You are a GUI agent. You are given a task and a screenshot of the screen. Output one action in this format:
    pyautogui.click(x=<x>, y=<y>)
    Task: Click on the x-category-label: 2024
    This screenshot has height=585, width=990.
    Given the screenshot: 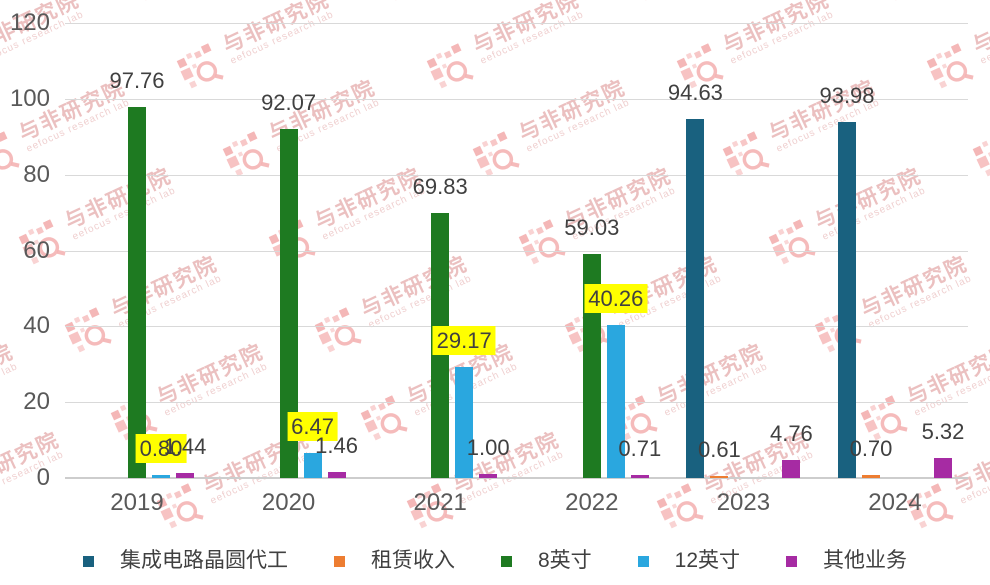 What is the action you would take?
    pyautogui.click(x=895, y=502)
    